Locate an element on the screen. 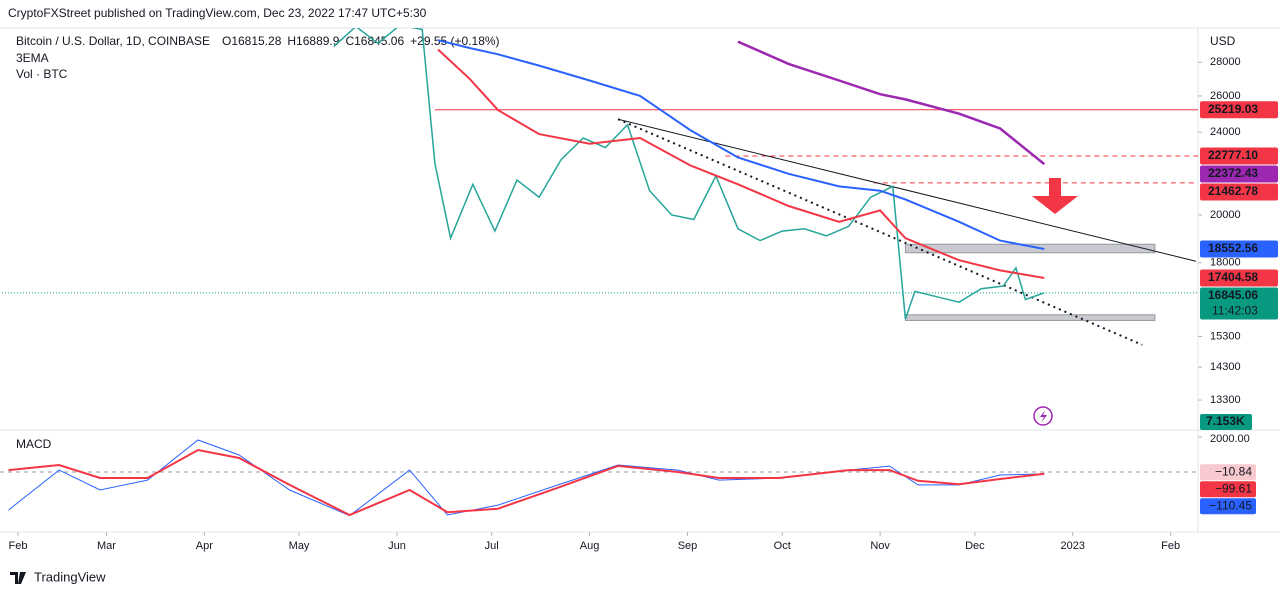  macd-pane is located at coordinates (599, 478).